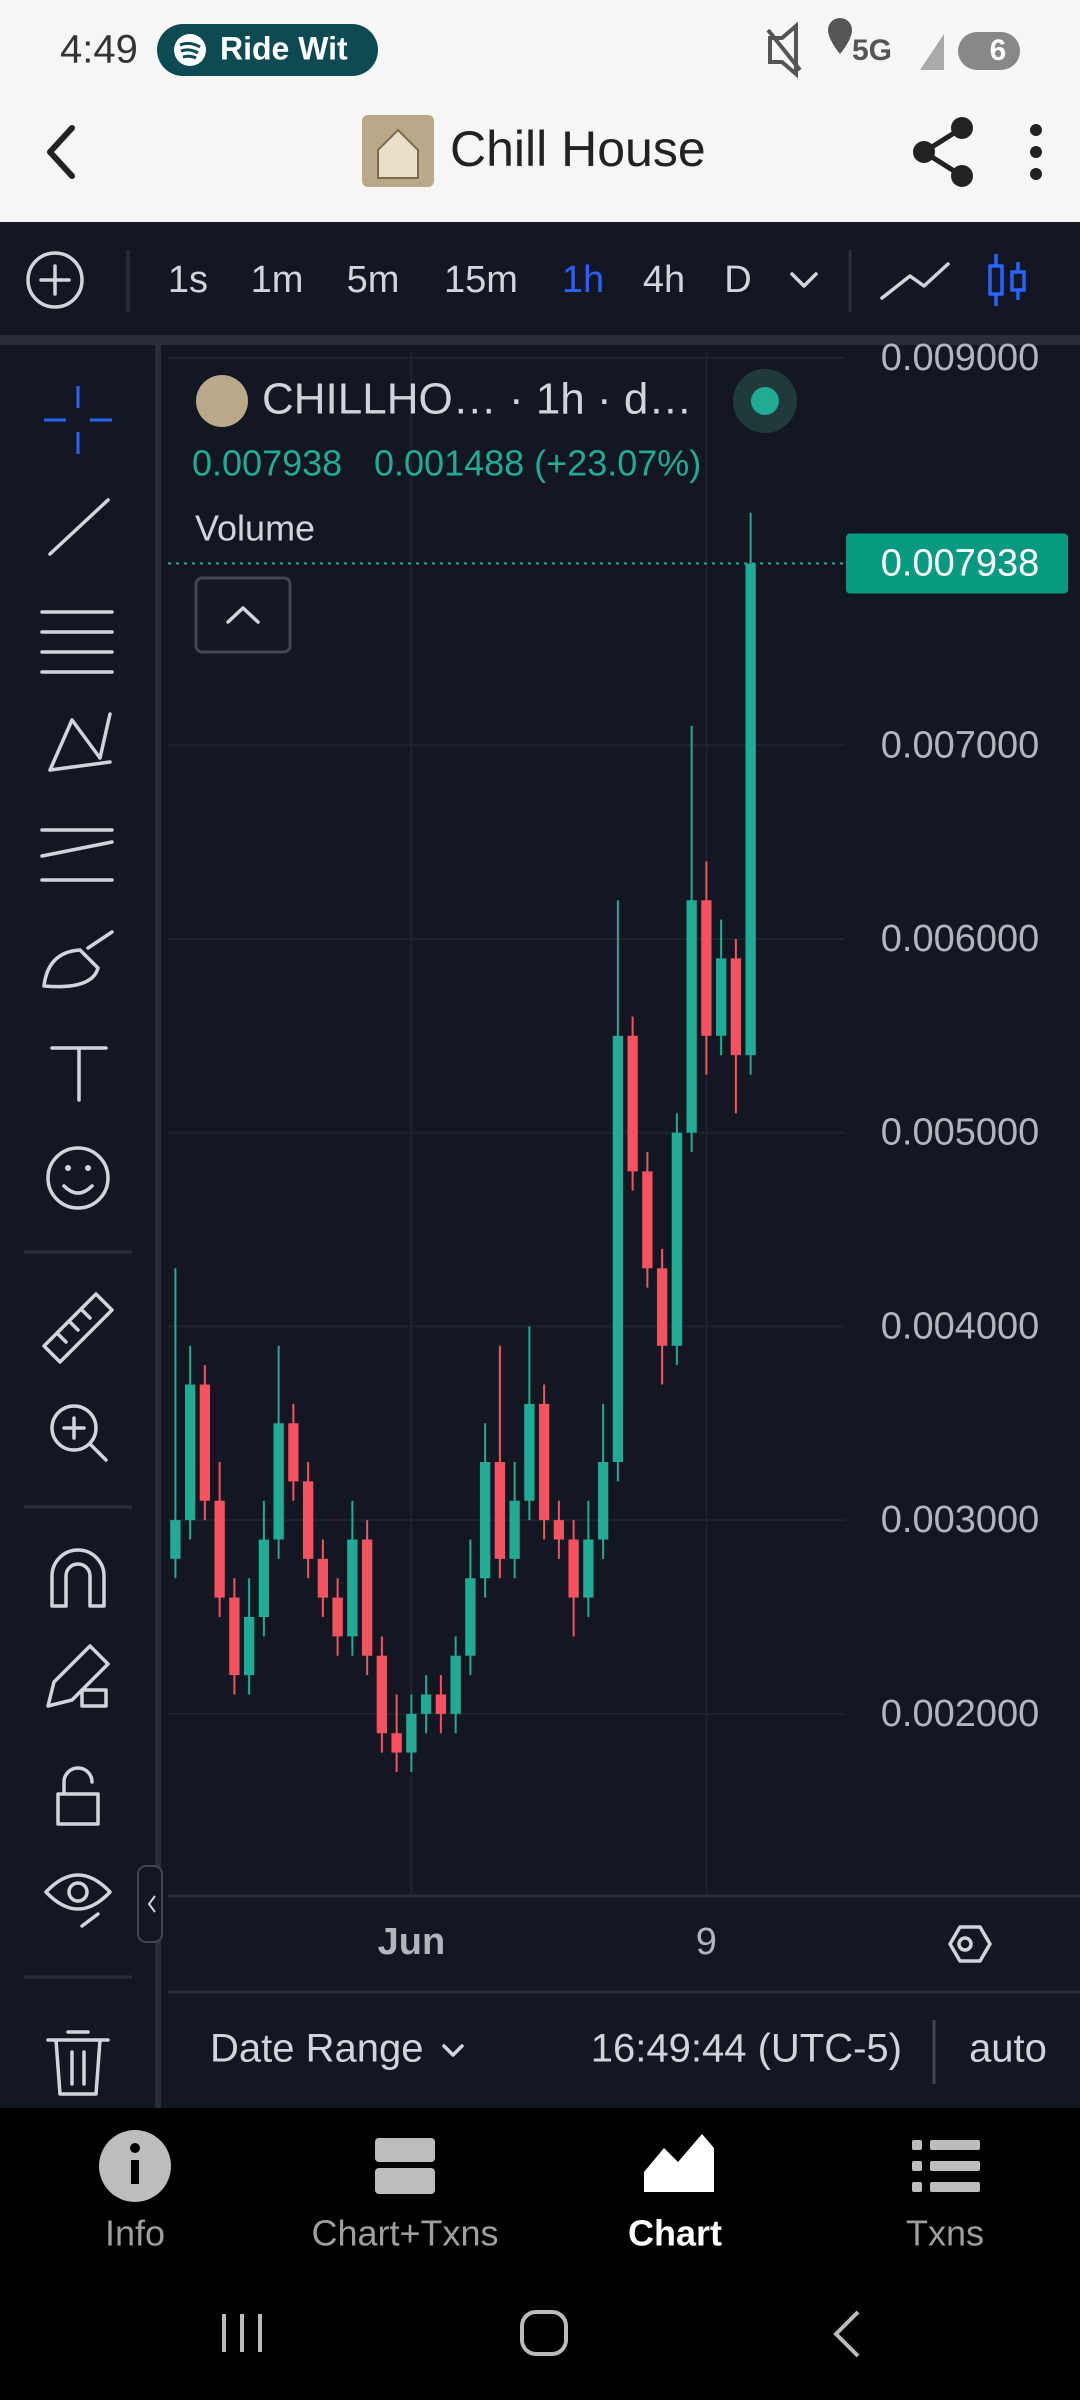 The height and width of the screenshot is (2400, 1080). Describe the element at coordinates (960, 939) in the screenshot. I see `y-tick-label: 0.006000` at that location.